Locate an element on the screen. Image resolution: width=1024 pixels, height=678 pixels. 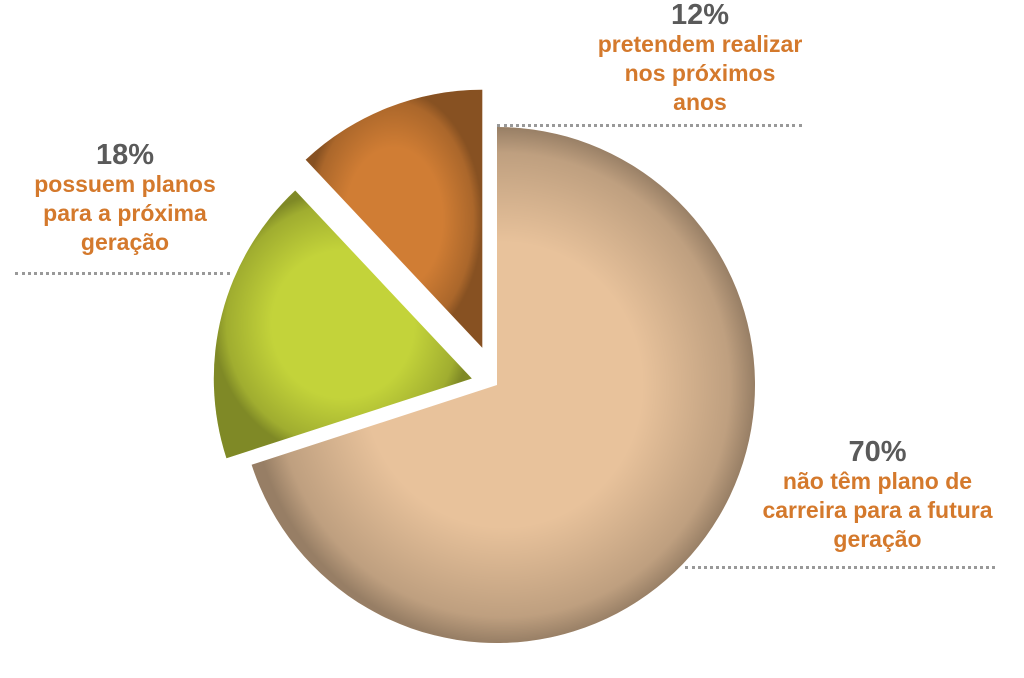
value-label: 12% is located at coordinates (700, 15).